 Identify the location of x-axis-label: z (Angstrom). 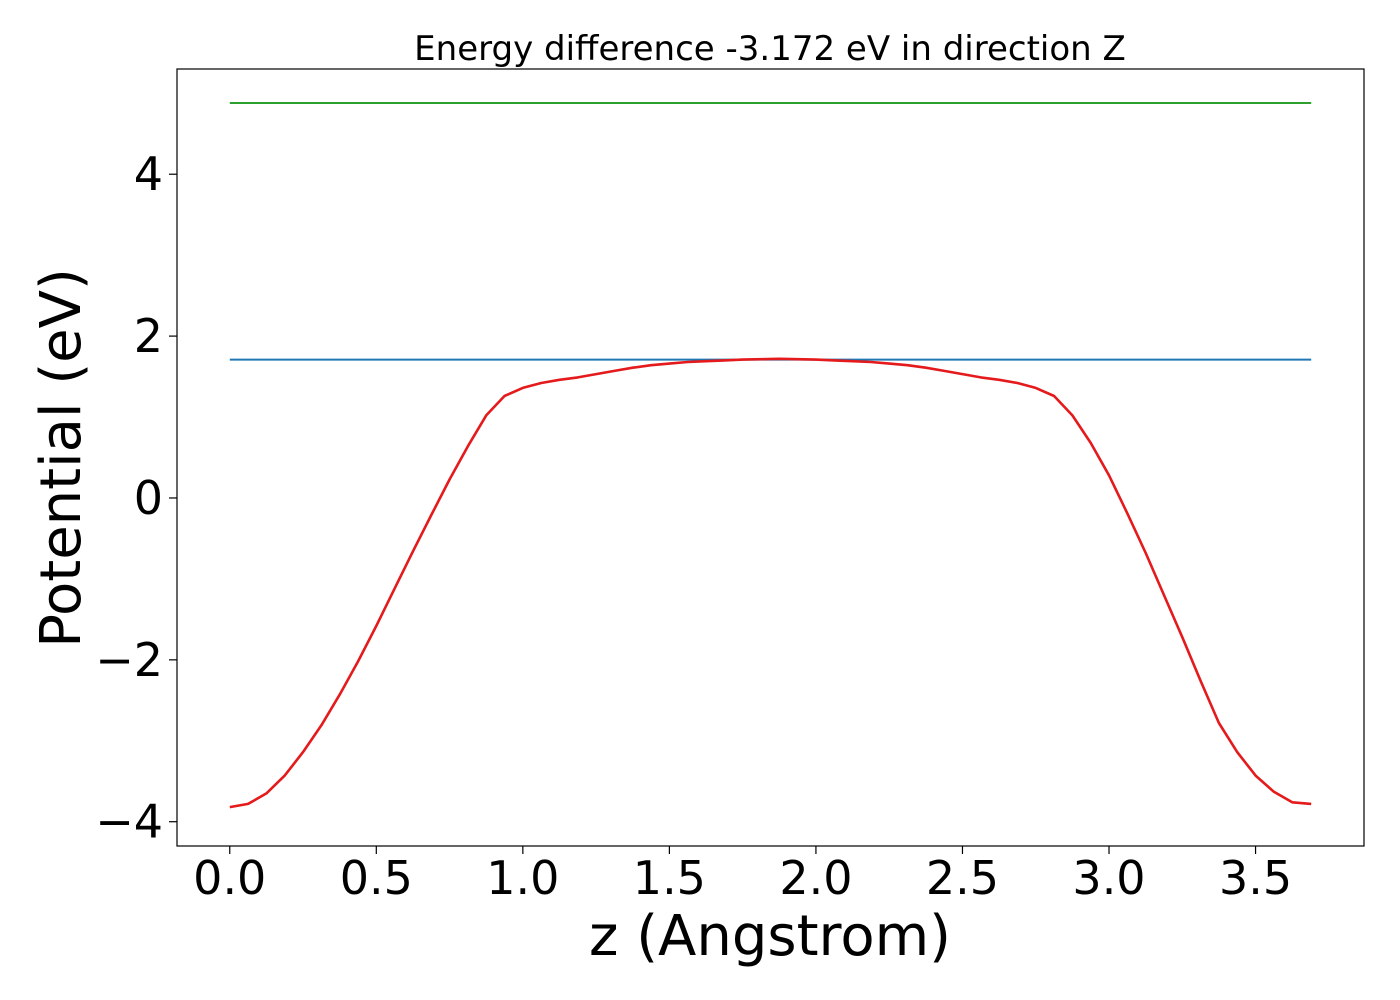
(770, 936).